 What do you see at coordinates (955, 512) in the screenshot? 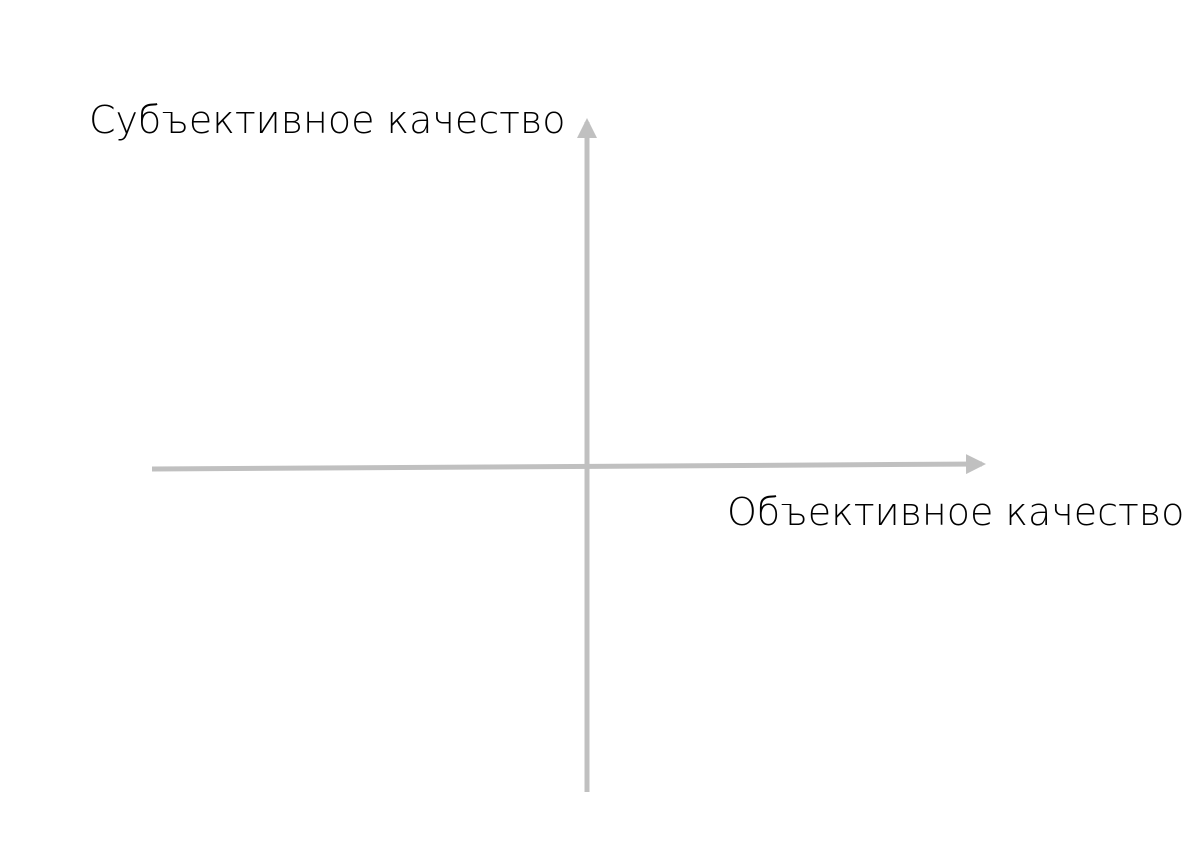
I see `x-axis-label: Объективное качество` at bounding box center [955, 512].